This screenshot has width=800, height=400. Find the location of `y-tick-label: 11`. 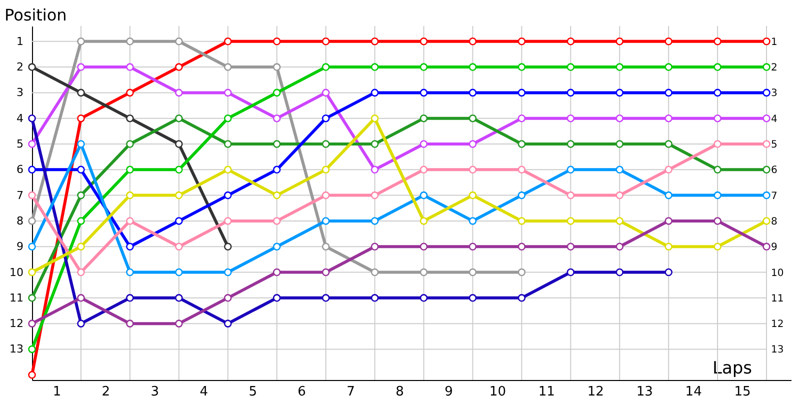

y-tick-label: 11 is located at coordinates (17, 297).